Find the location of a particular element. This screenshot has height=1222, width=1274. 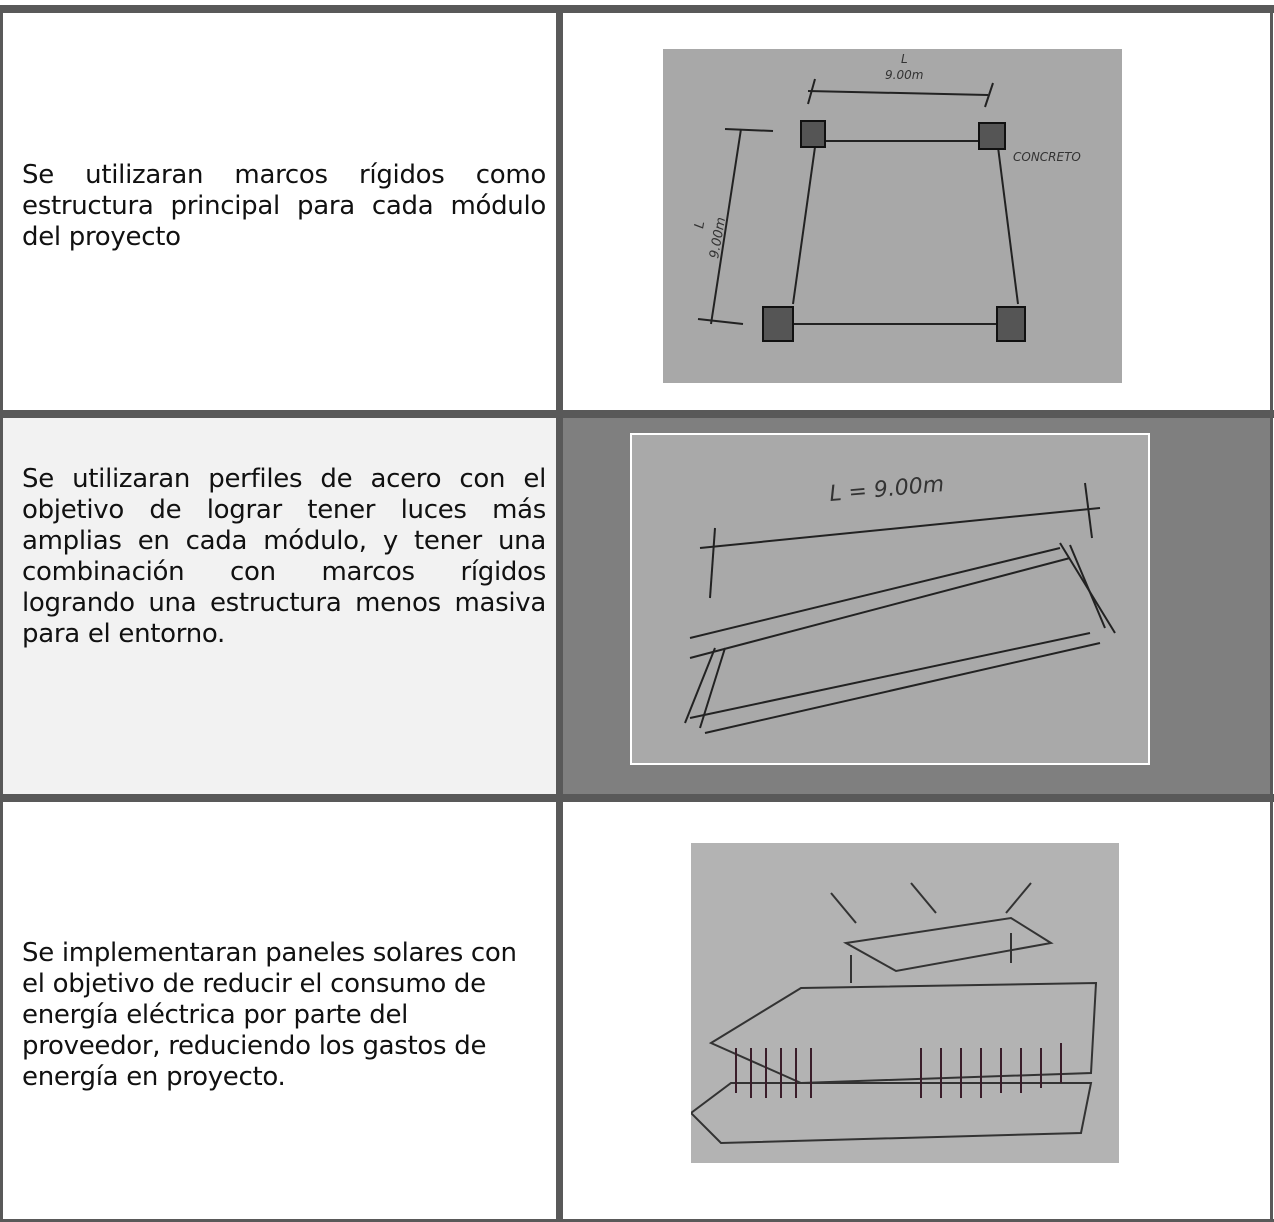

right-border is located at coordinates (1271, 617).